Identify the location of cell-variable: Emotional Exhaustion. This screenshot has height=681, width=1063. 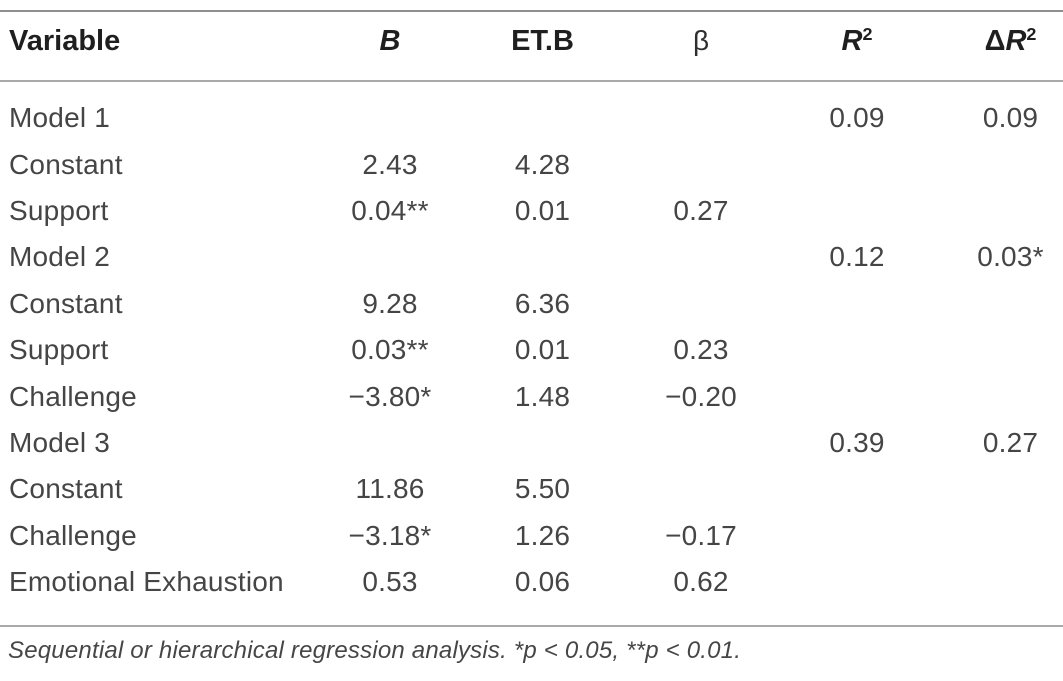
(146, 582).